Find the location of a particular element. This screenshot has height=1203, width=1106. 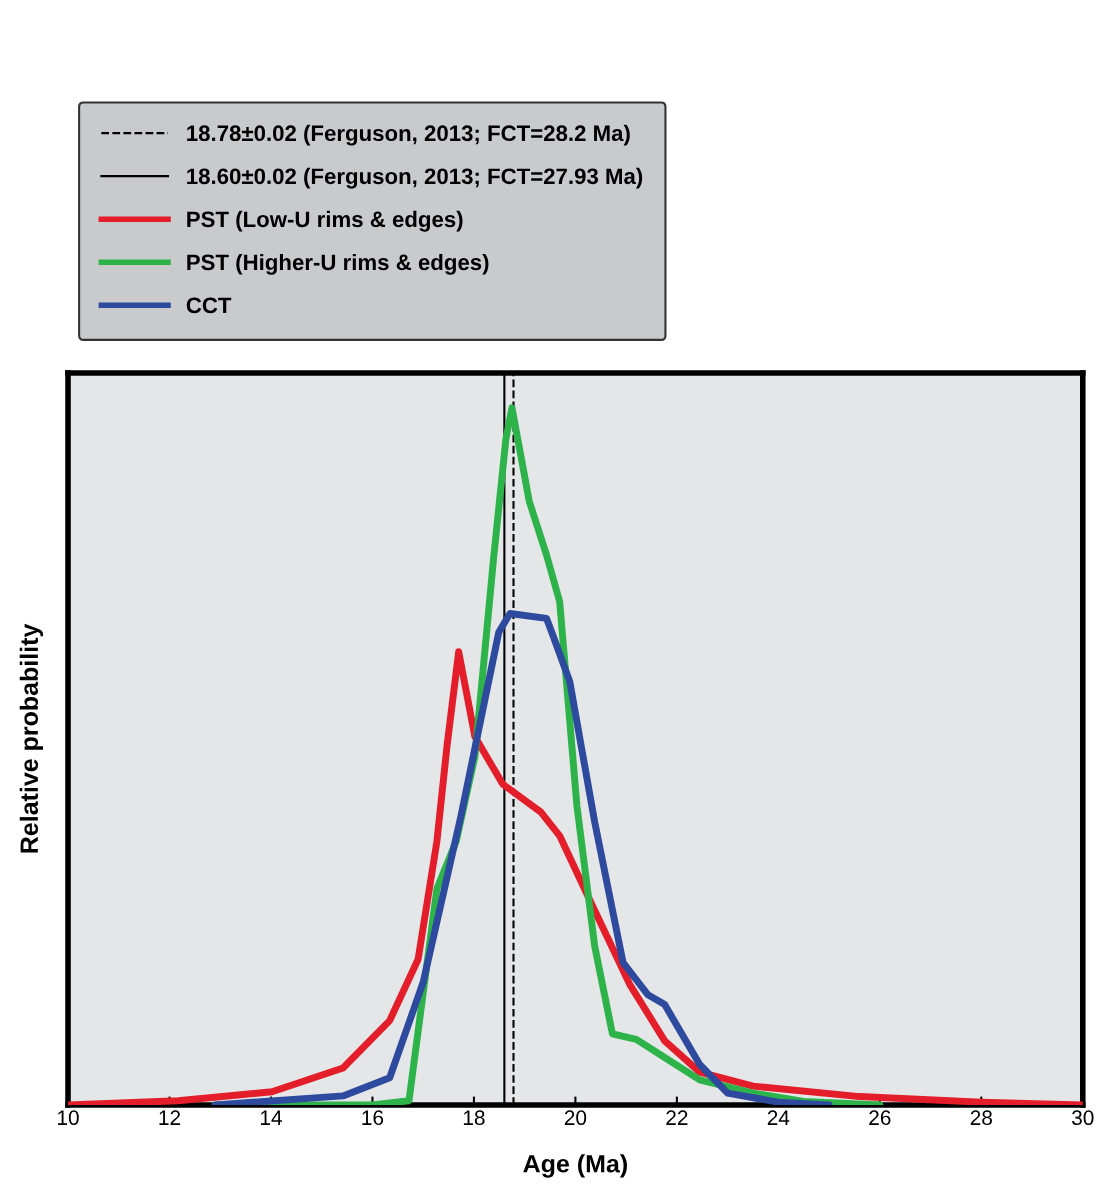

x-tick-label: 16 is located at coordinates (373, 1118).